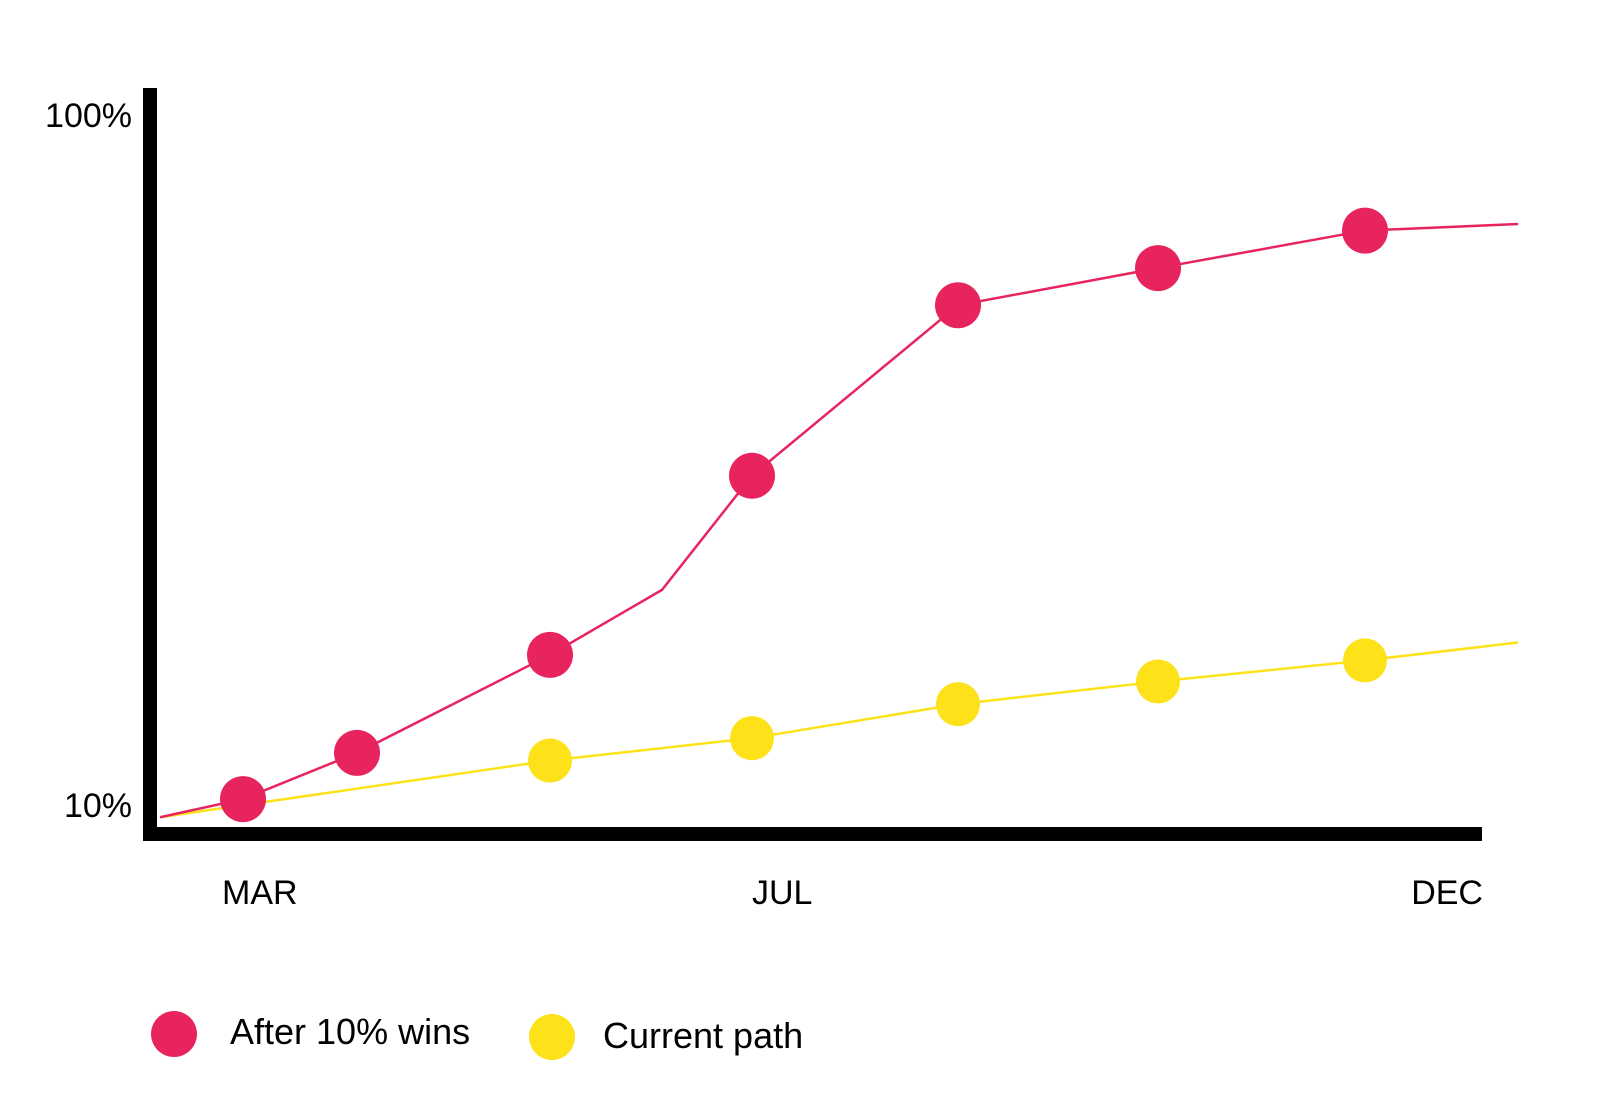  Describe the element at coordinates (1447, 893) in the screenshot. I see `x-tick-label-dec: DEC` at that location.